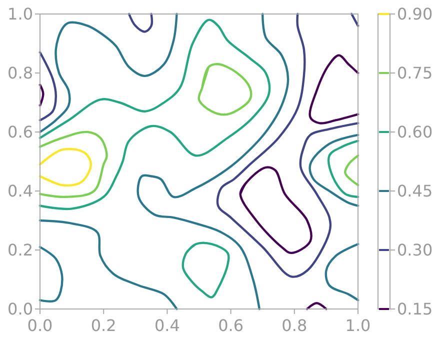 Image resolution: width=443 pixels, height=341 pixels. What do you see at coordinates (415, 191) in the screenshot?
I see `legend-label: 0.45` at bounding box center [415, 191].